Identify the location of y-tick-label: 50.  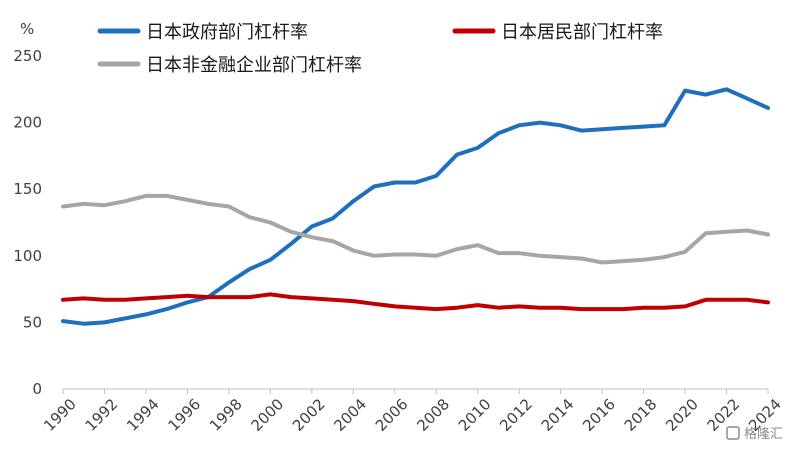
(32, 322).